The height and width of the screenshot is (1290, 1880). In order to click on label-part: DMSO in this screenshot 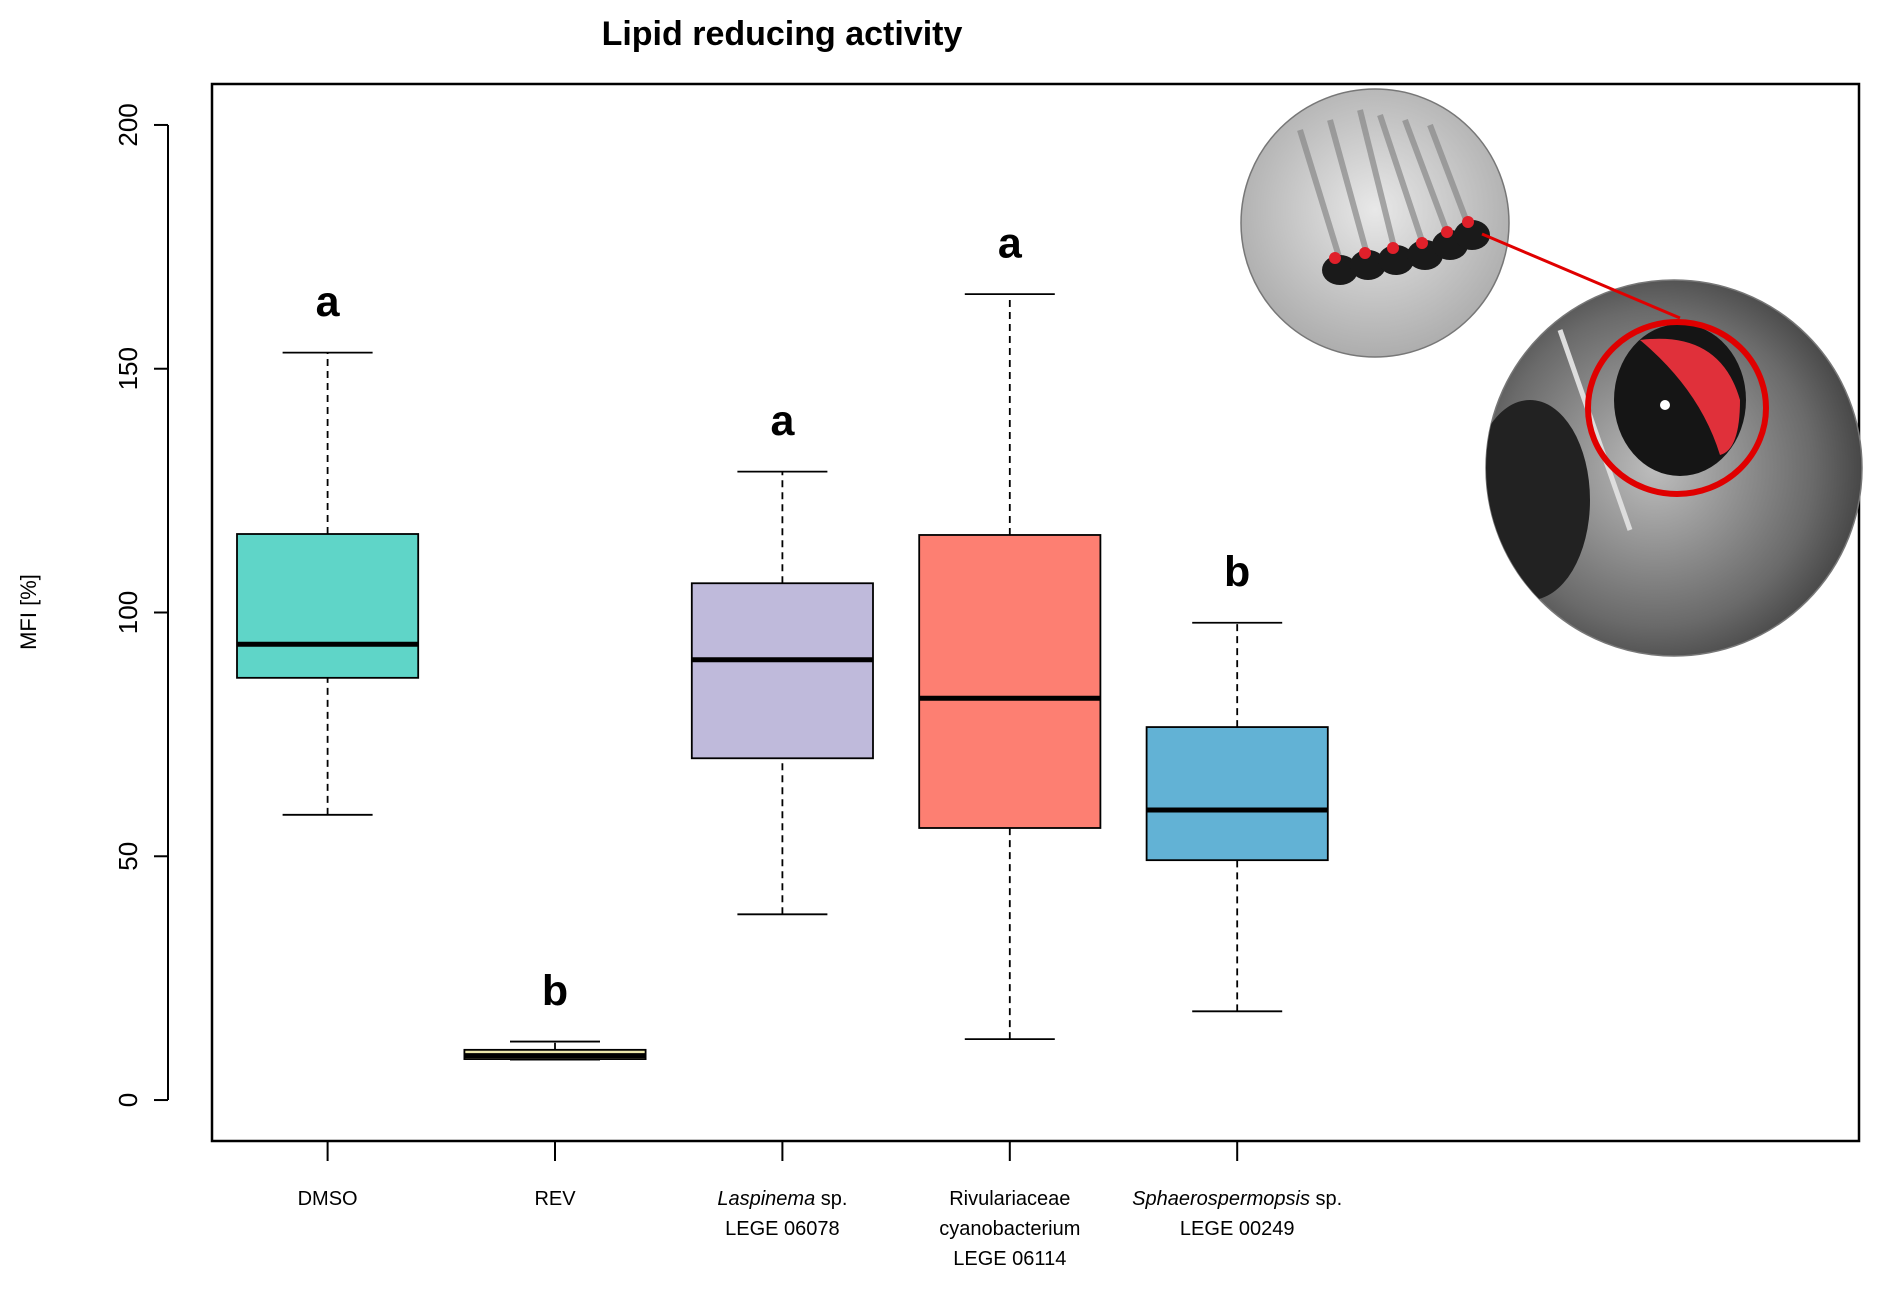, I will do `click(328, 1199)`.